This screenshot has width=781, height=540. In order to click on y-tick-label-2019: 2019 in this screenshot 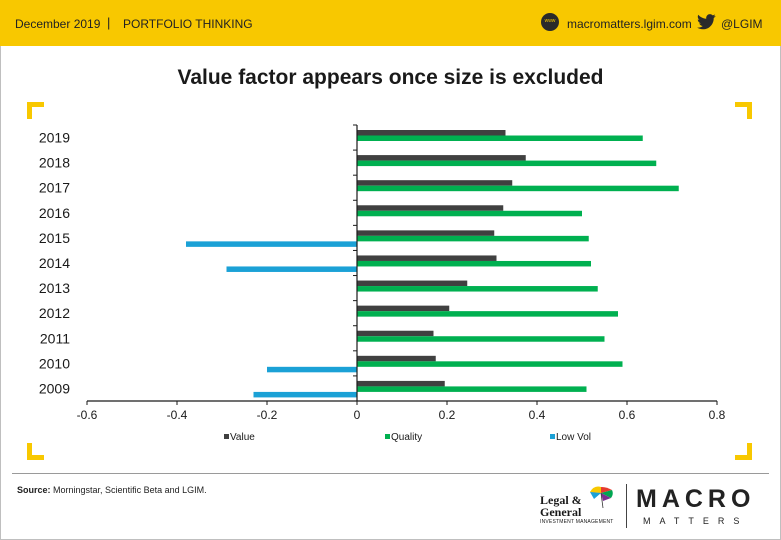, I will do `click(54, 138)`.